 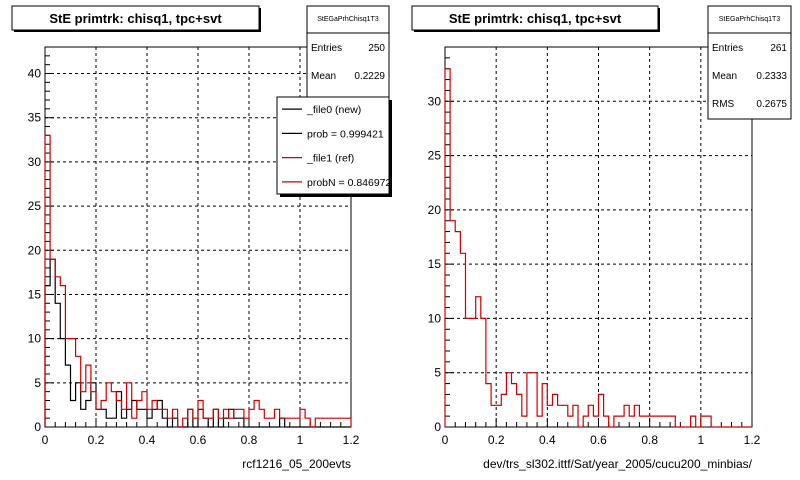 What do you see at coordinates (35, 118) in the screenshot?
I see `y-tick-label: 35` at bounding box center [35, 118].